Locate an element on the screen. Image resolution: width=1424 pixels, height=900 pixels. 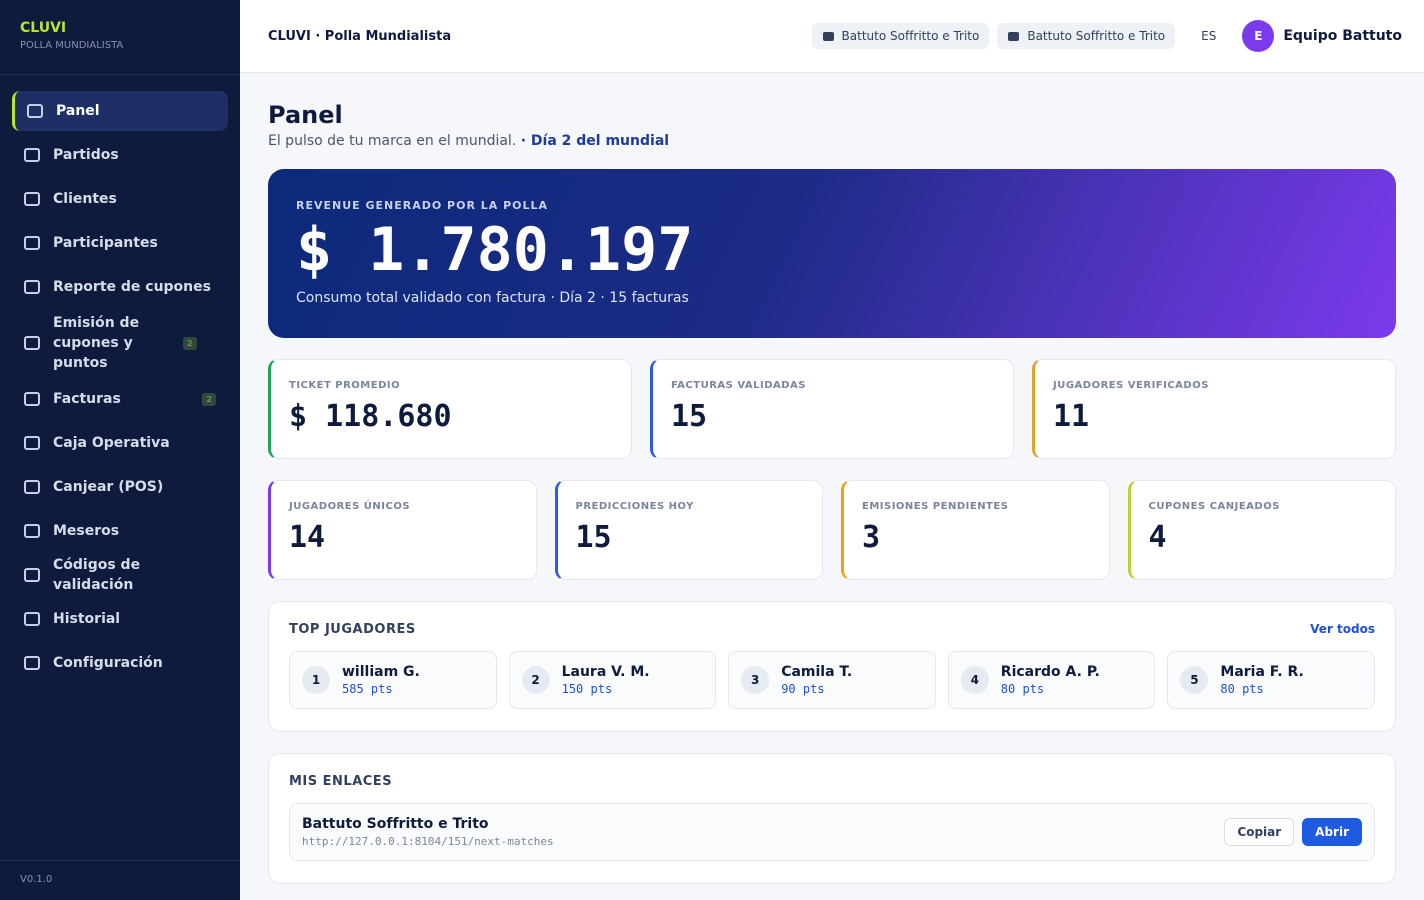
open-button: Abrir is located at coordinates (1332, 832).